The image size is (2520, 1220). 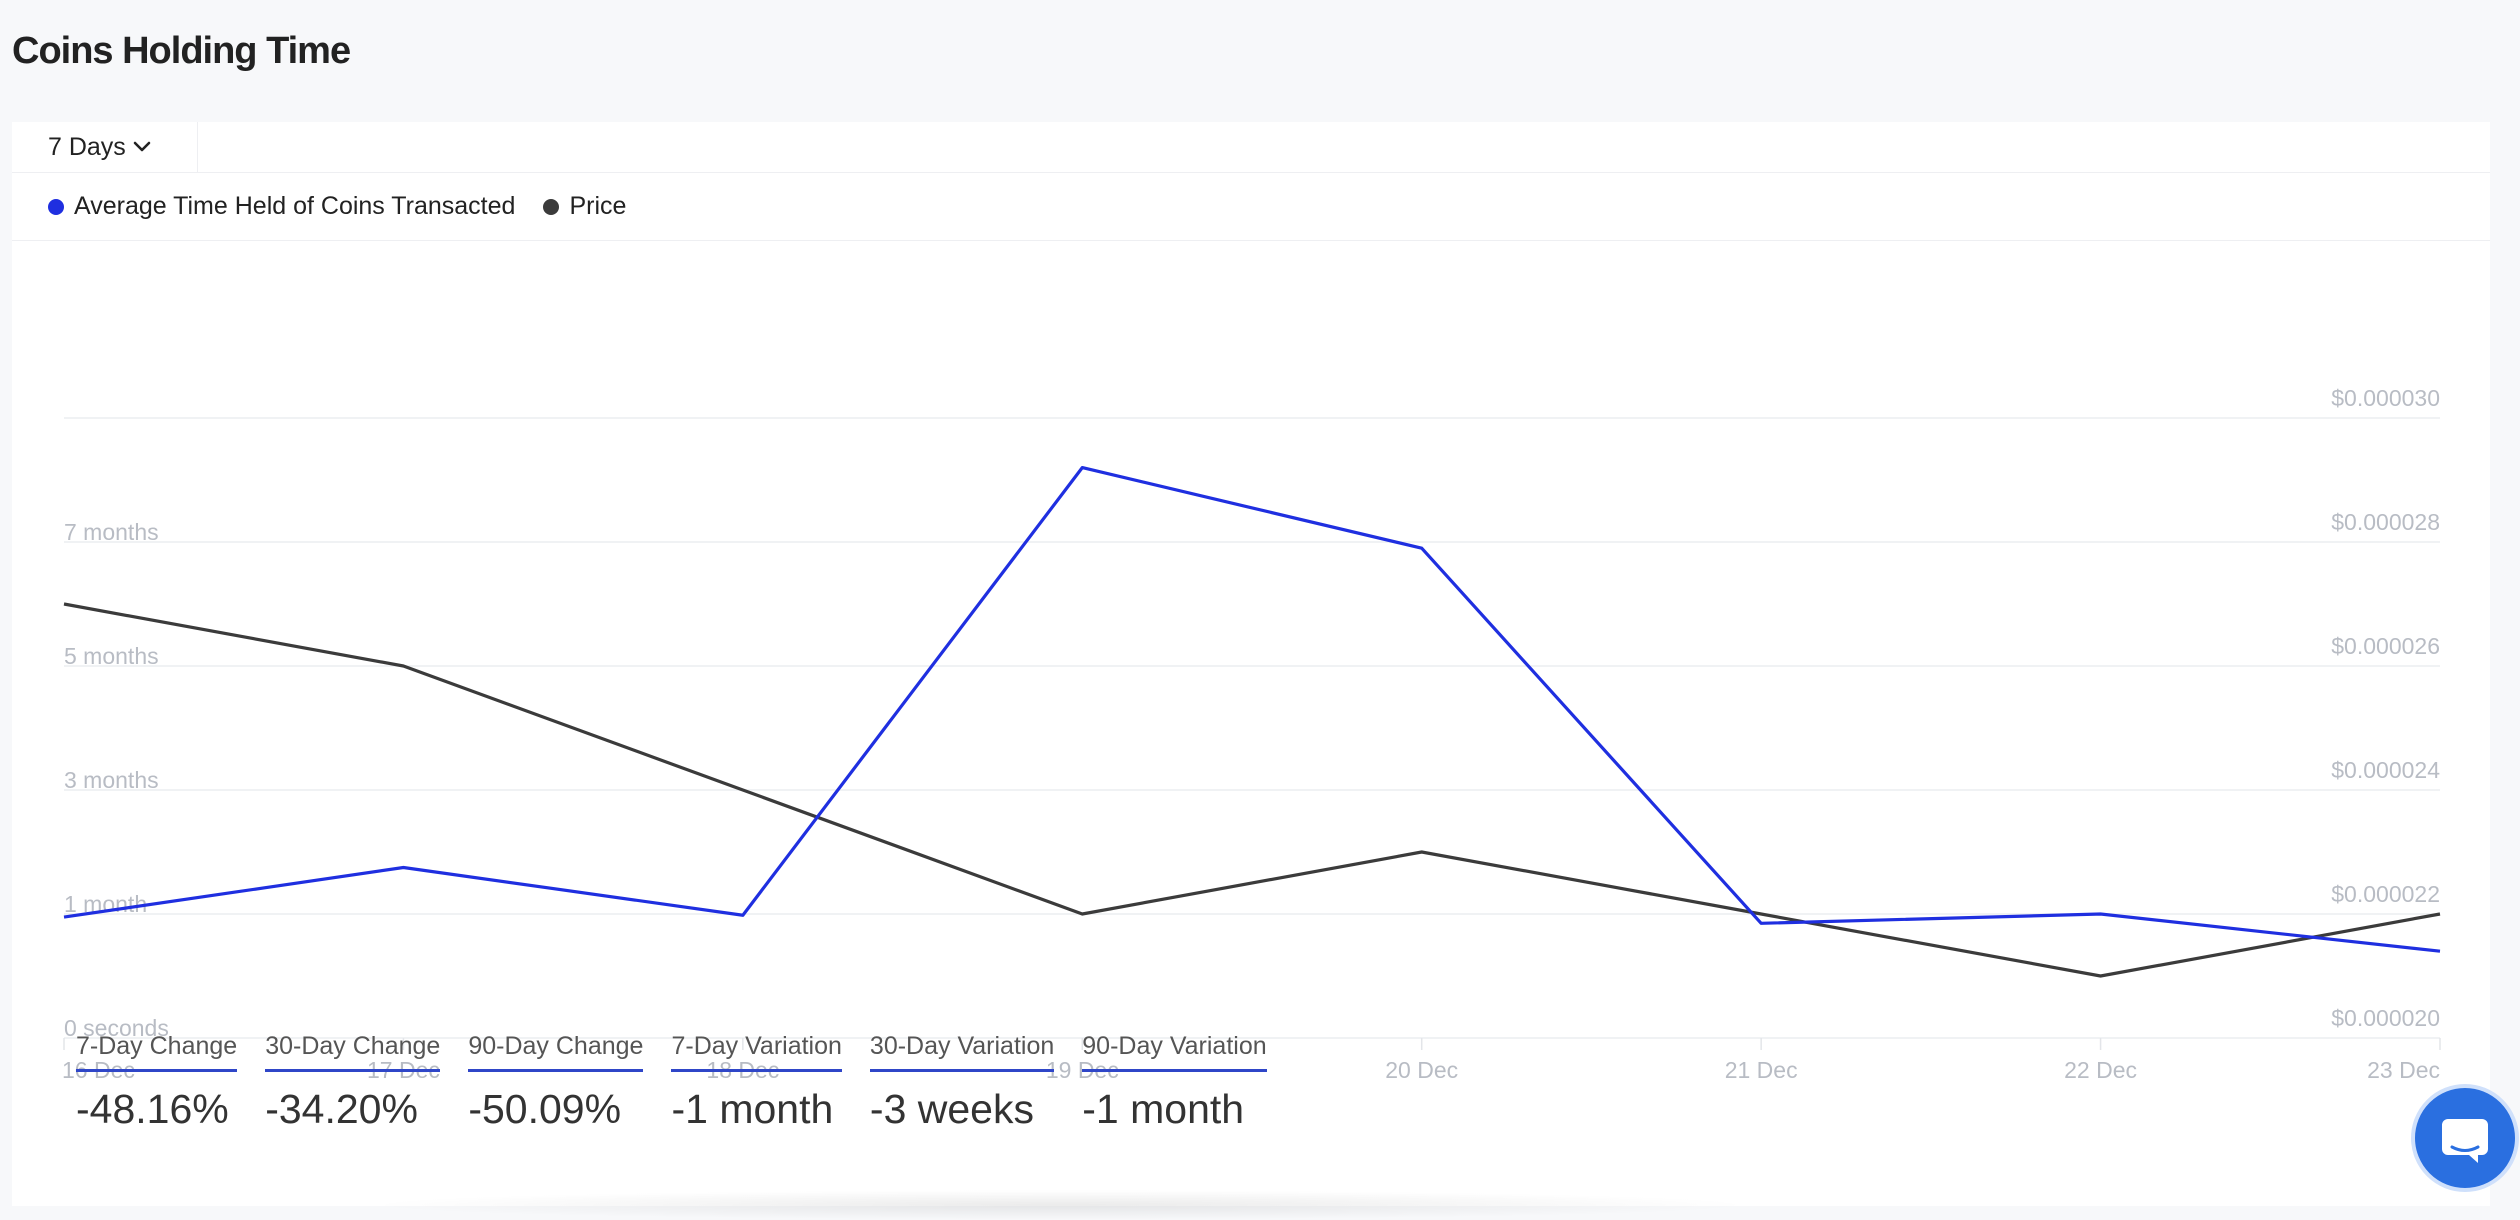 I want to click on time-range-select: 7 Days, so click(x=105, y=147).